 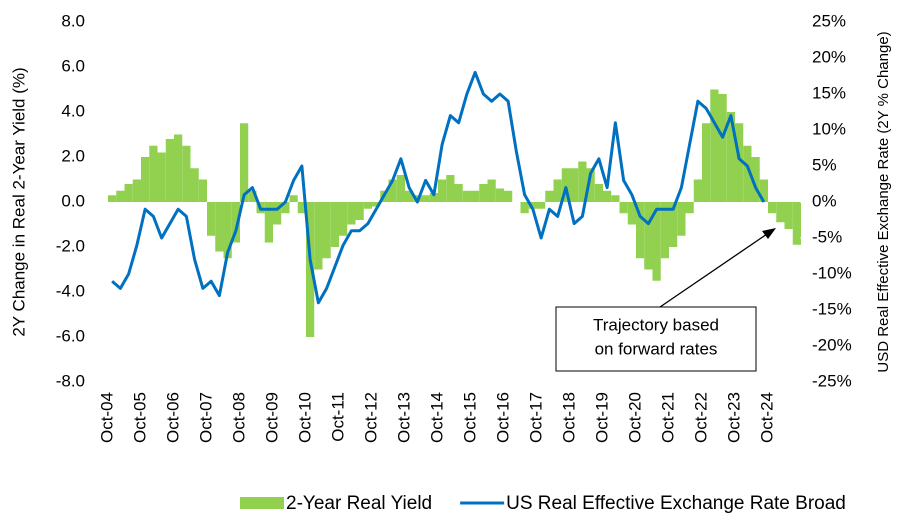 What do you see at coordinates (601, 417) in the screenshot?
I see `x-tick-label: Oct-19` at bounding box center [601, 417].